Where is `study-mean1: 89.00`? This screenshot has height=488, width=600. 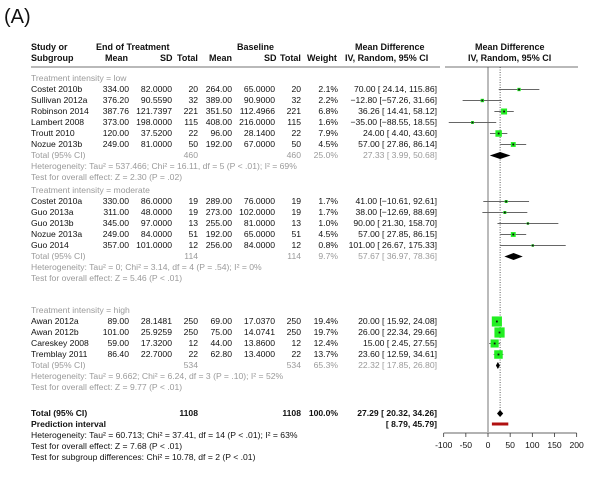 study-mean1: 89.00 is located at coordinates (118, 321).